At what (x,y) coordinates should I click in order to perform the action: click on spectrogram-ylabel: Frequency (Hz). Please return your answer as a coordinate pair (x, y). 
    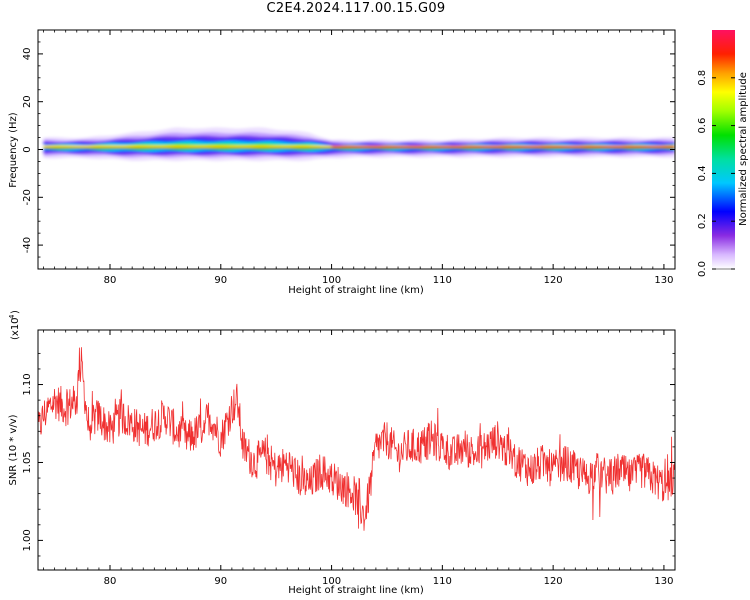
    Looking at the image, I should click on (13, 150).